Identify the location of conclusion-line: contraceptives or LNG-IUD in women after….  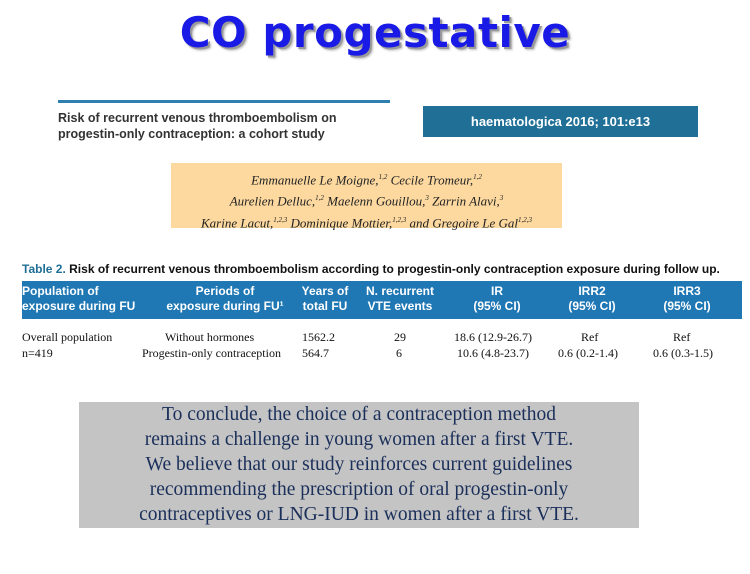
(359, 514).